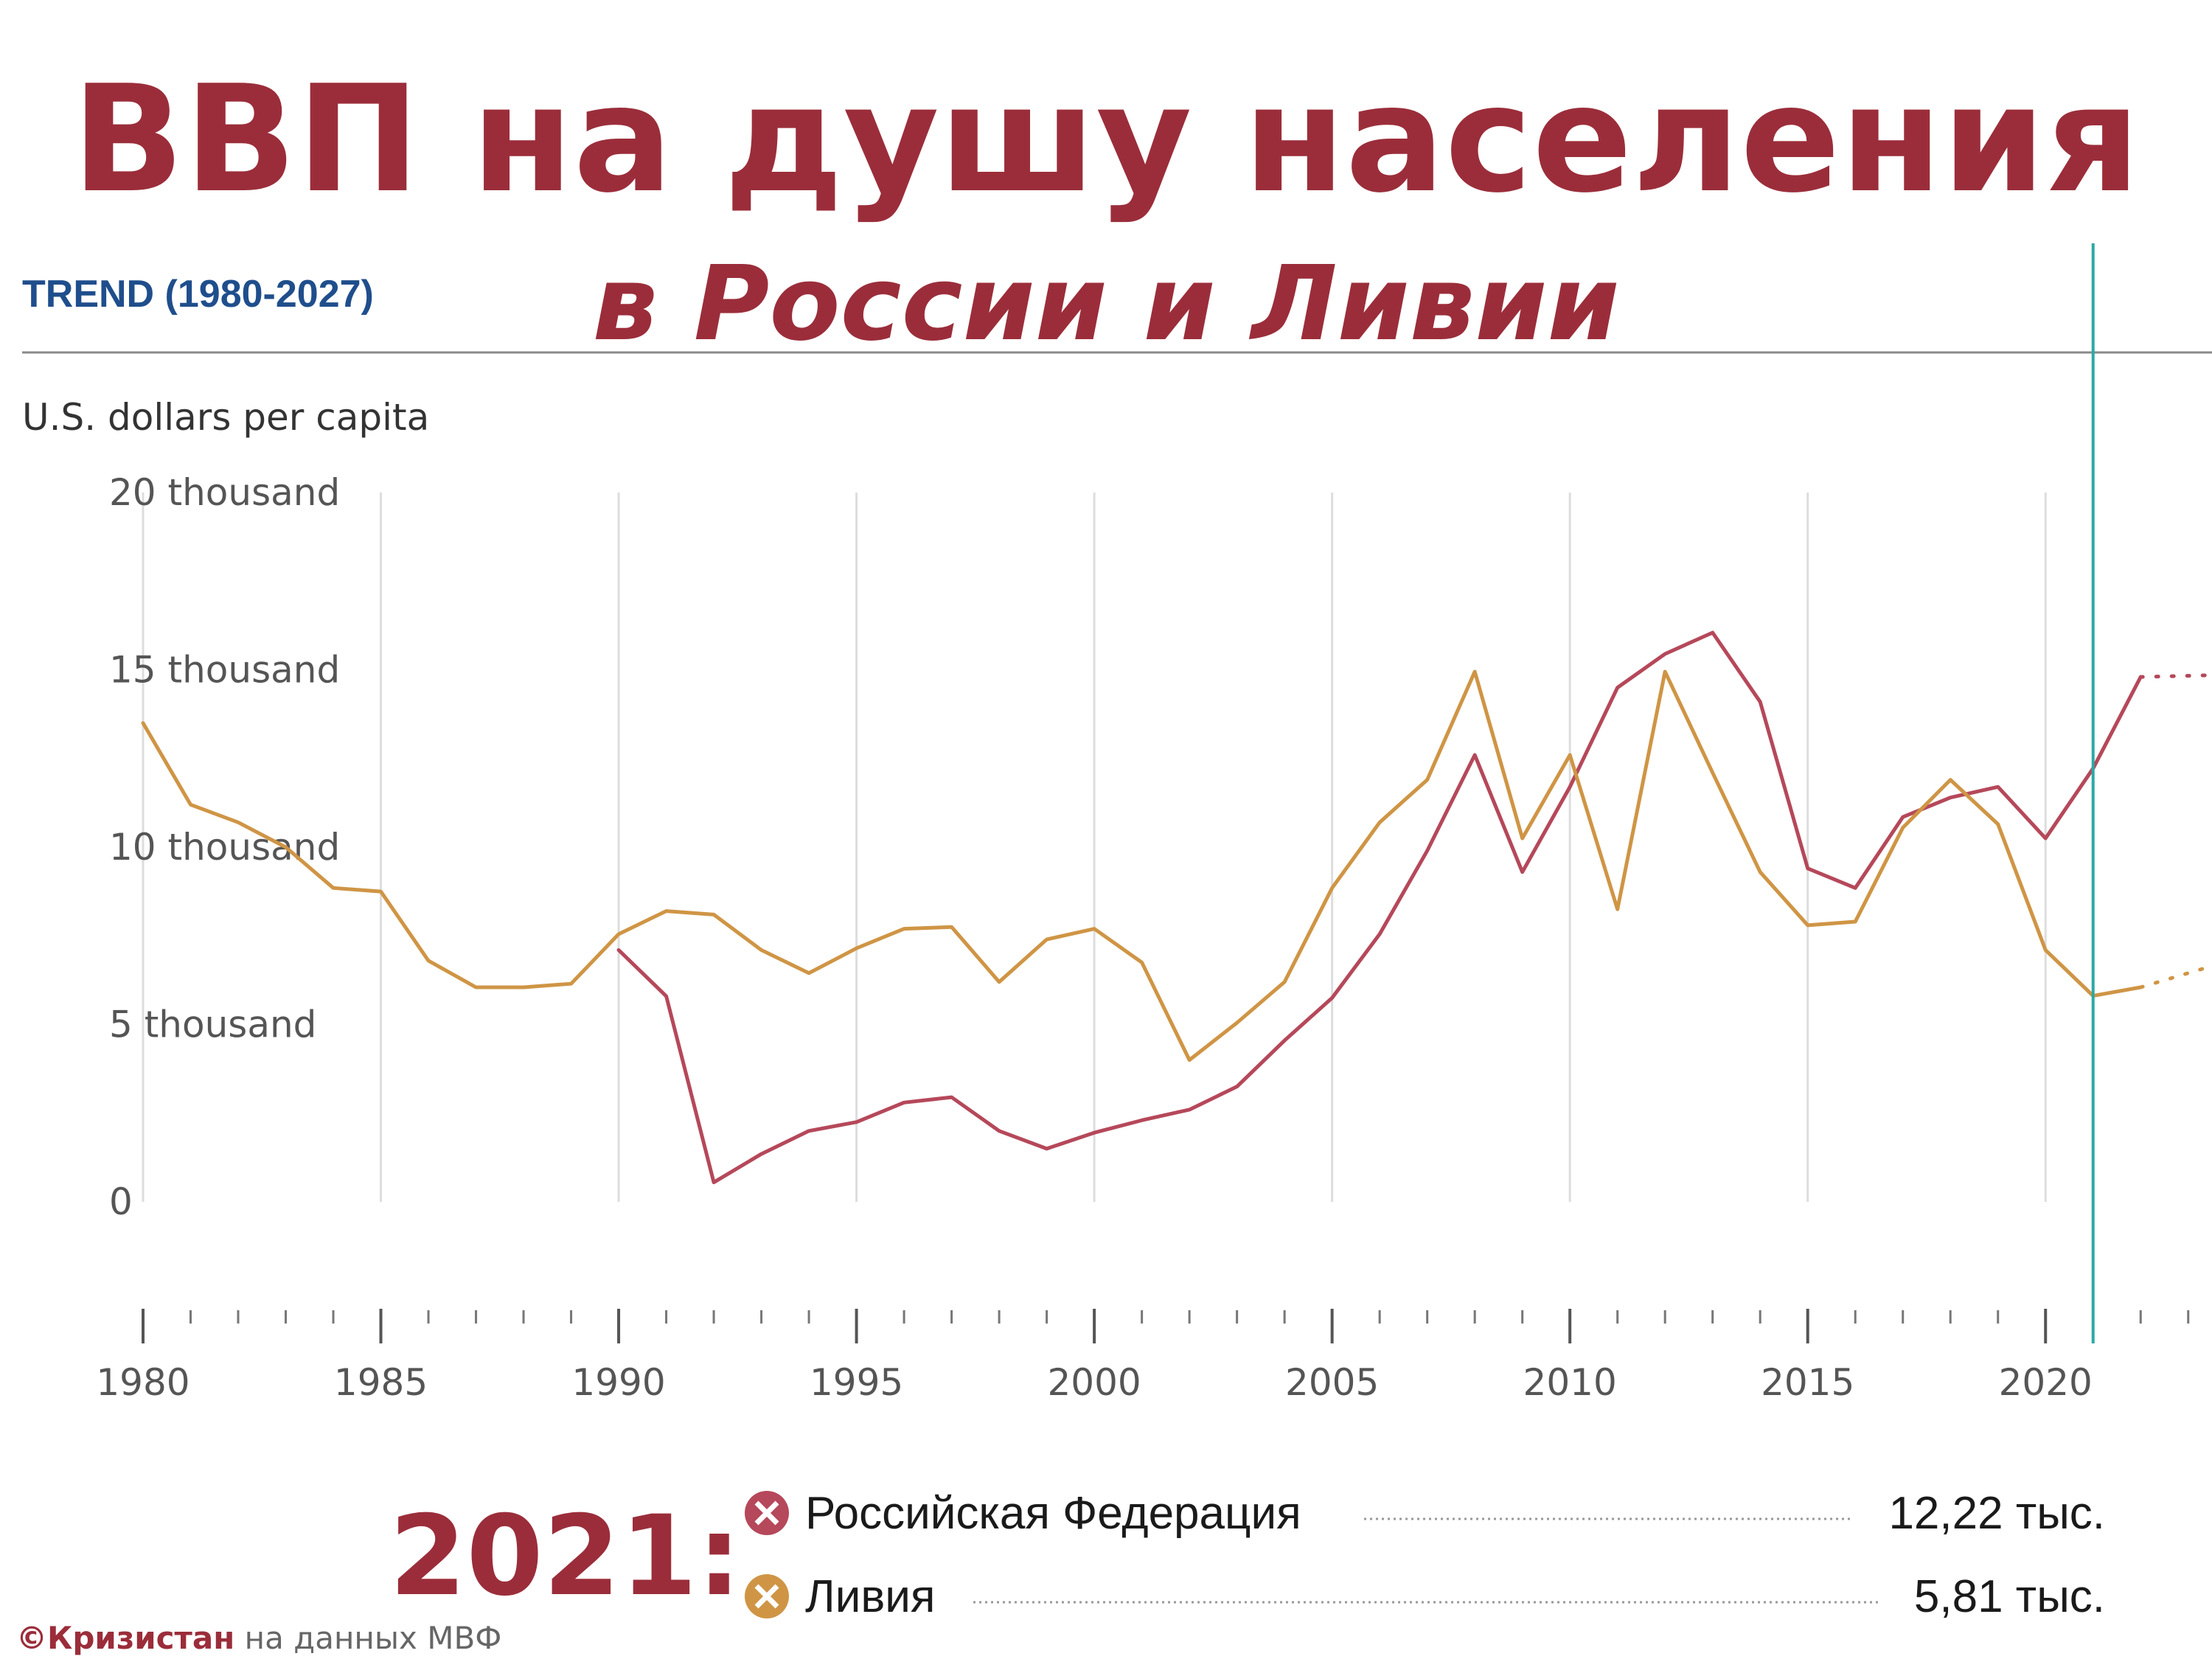 Image resolution: width=2212 pixels, height=1659 pixels. What do you see at coordinates (1105, 304) in the screenshot?
I see `page-subtitle: в России и Ливии` at bounding box center [1105, 304].